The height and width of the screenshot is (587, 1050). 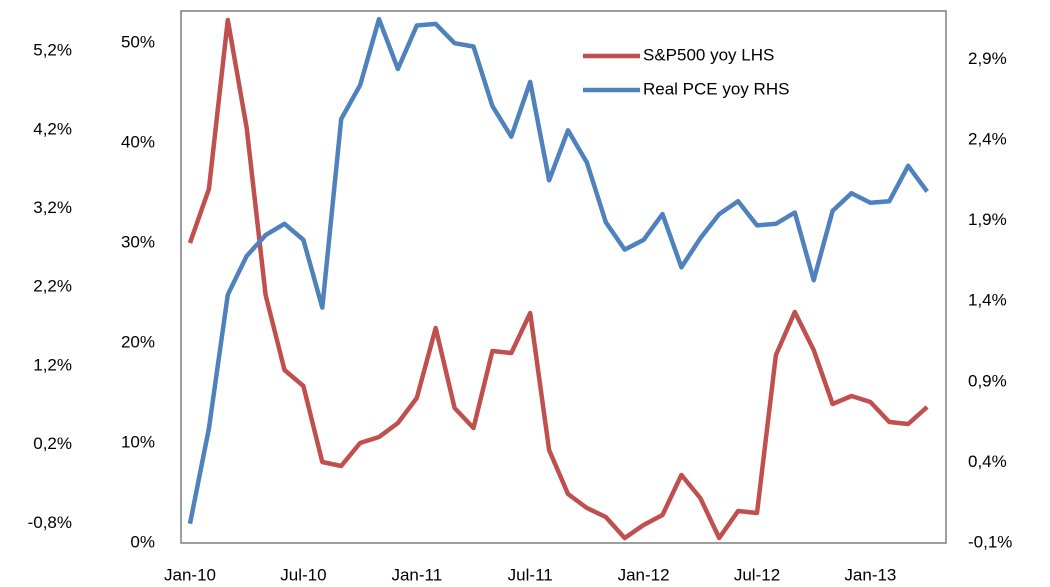 I want to click on legend-label: S&P500 yoy LHS, so click(x=708, y=54).